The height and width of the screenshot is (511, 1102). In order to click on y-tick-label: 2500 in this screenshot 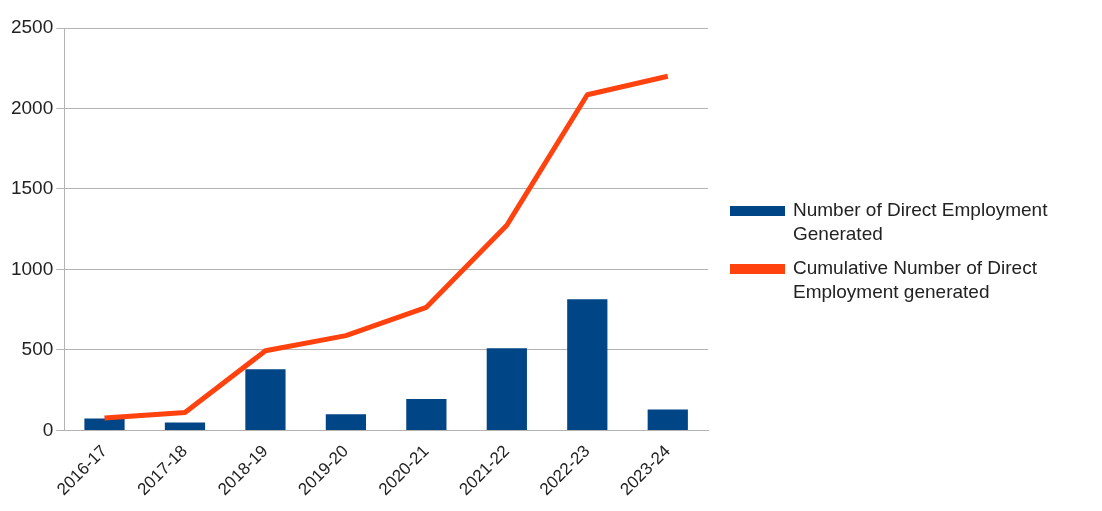, I will do `click(32, 27)`.